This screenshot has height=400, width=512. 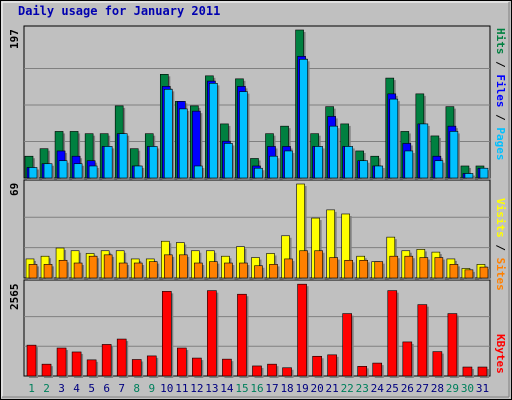 I want to click on x-tick-label-day-2: 2, so click(x=46, y=388).